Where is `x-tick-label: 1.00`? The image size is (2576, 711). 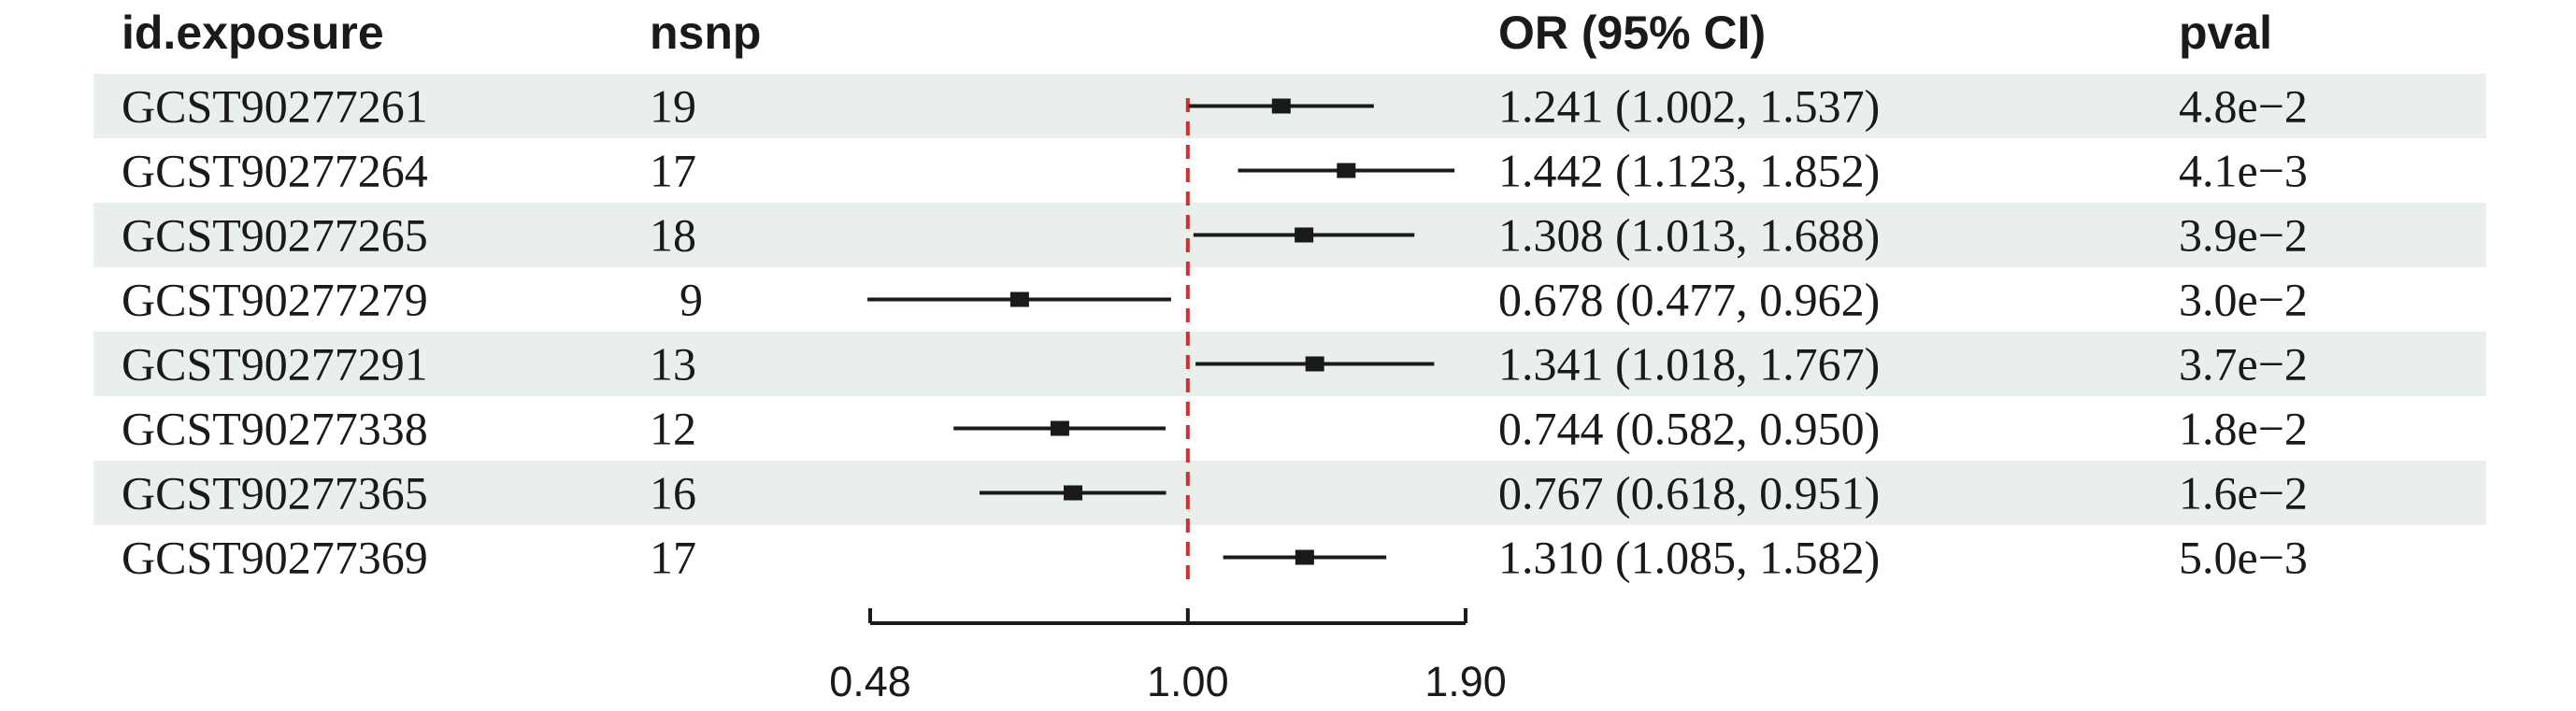 x-tick-label: 1.00 is located at coordinates (1188, 681).